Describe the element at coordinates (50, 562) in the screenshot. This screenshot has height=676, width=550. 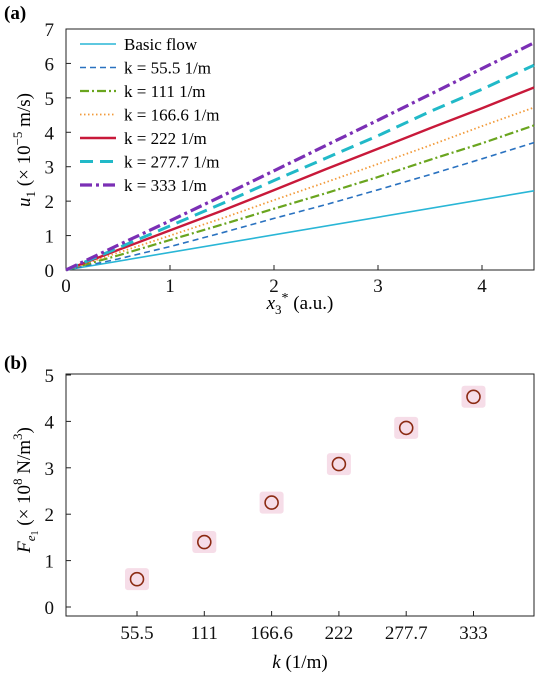
I see `panel-b-ytick-label: 1` at that location.